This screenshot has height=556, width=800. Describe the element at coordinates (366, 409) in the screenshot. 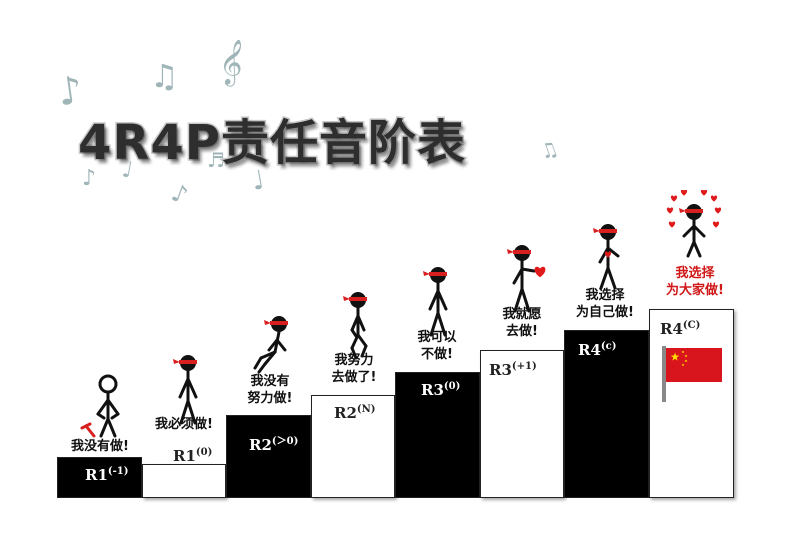

I see `step-superscript: (N)` at that location.